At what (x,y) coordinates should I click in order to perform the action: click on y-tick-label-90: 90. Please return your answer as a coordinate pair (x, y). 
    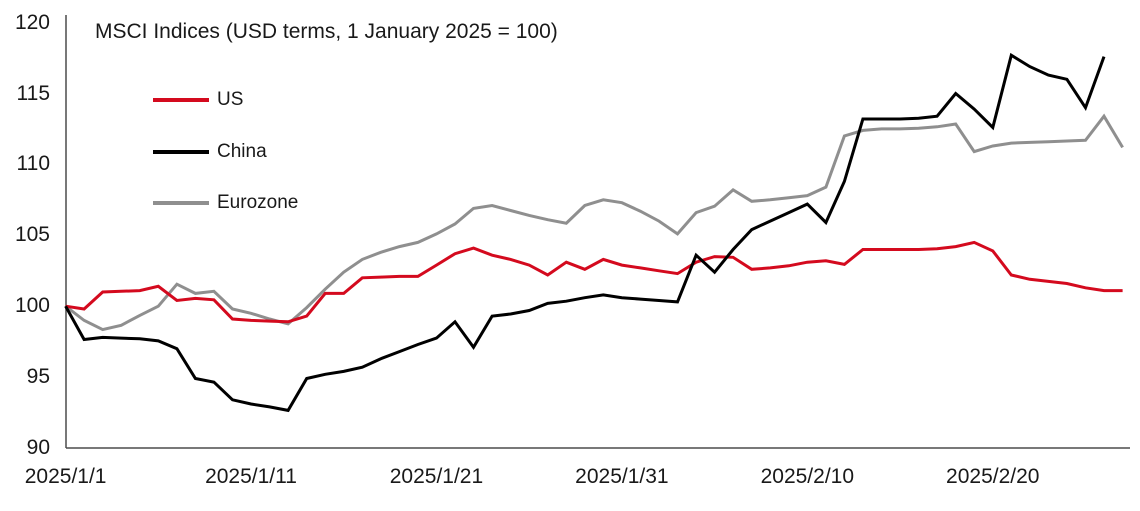
    Looking at the image, I should click on (38, 447).